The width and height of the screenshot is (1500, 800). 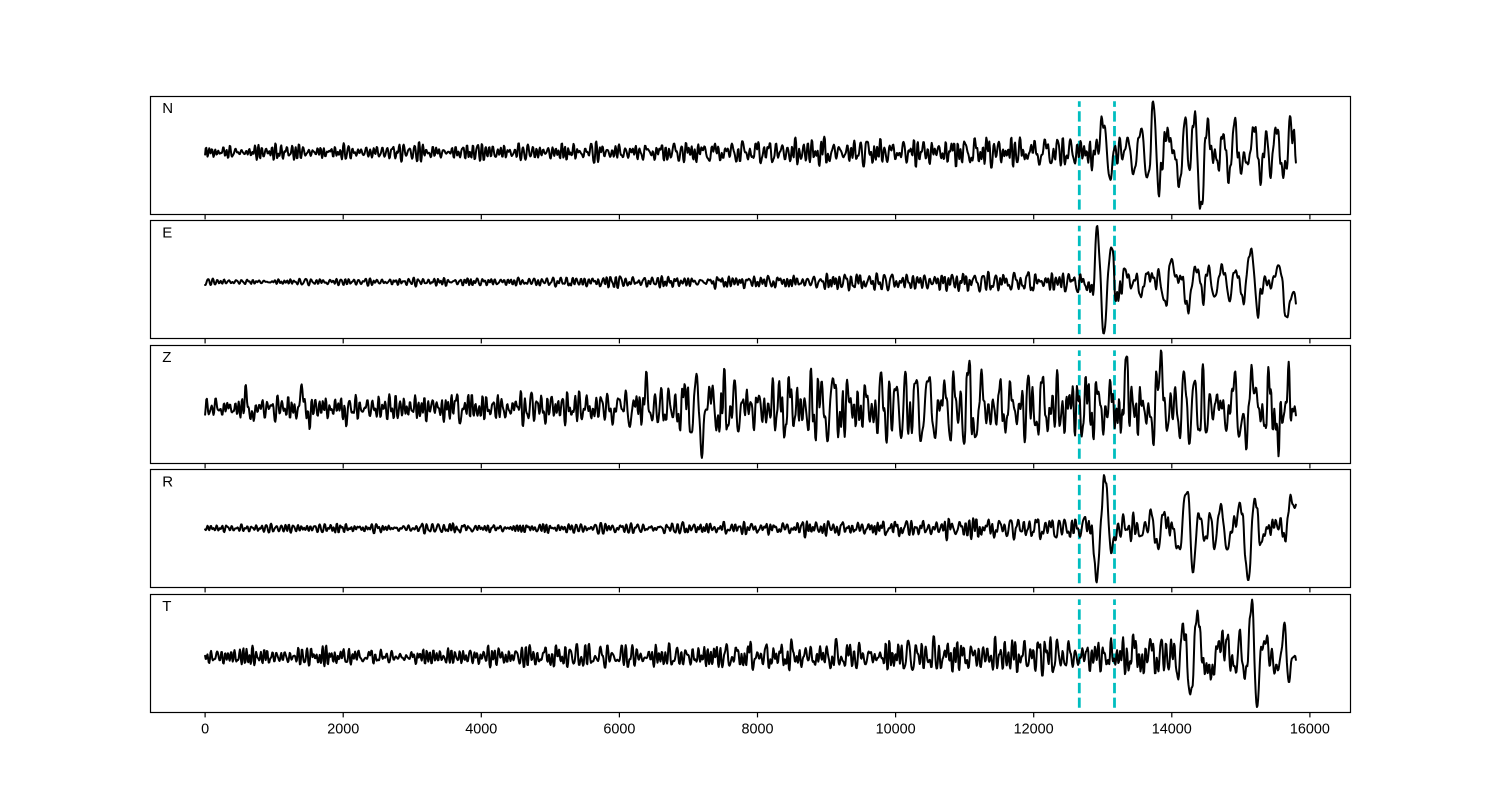 What do you see at coordinates (205, 729) in the screenshot?
I see `svg-text: 0` at bounding box center [205, 729].